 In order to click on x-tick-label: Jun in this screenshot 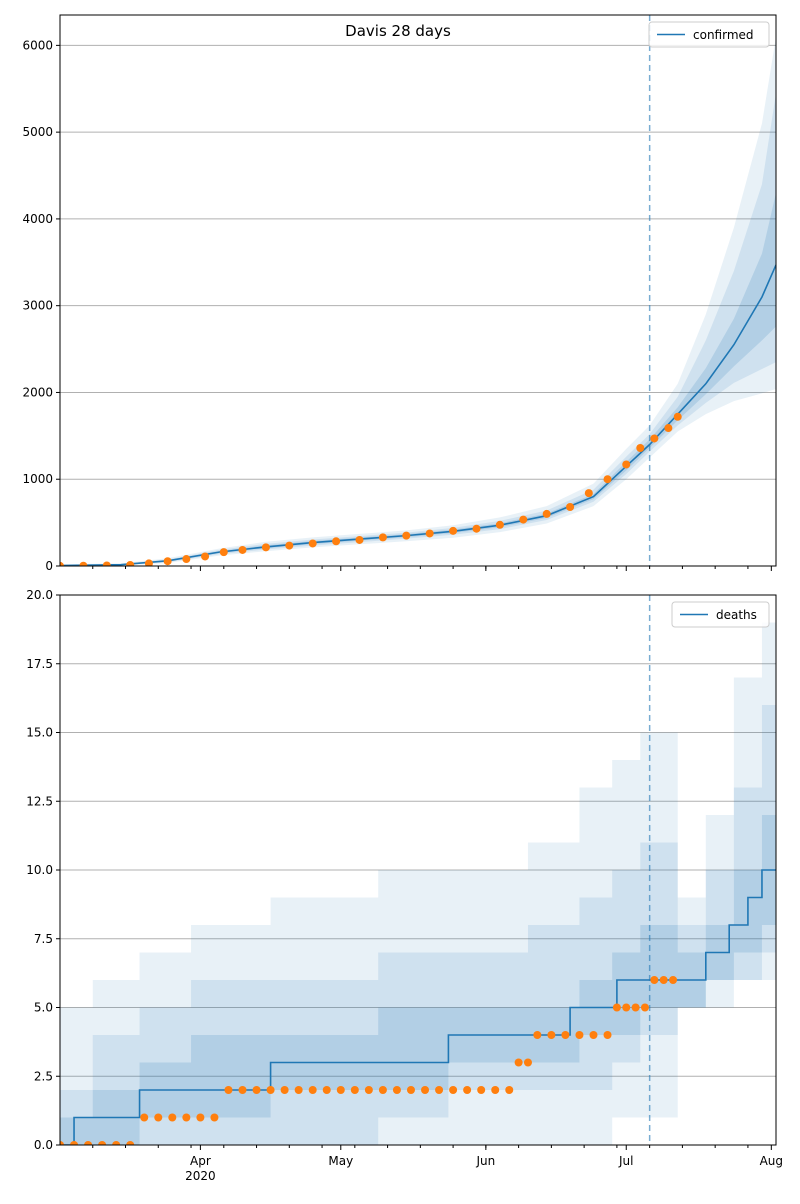, I will do `click(485, 1161)`.